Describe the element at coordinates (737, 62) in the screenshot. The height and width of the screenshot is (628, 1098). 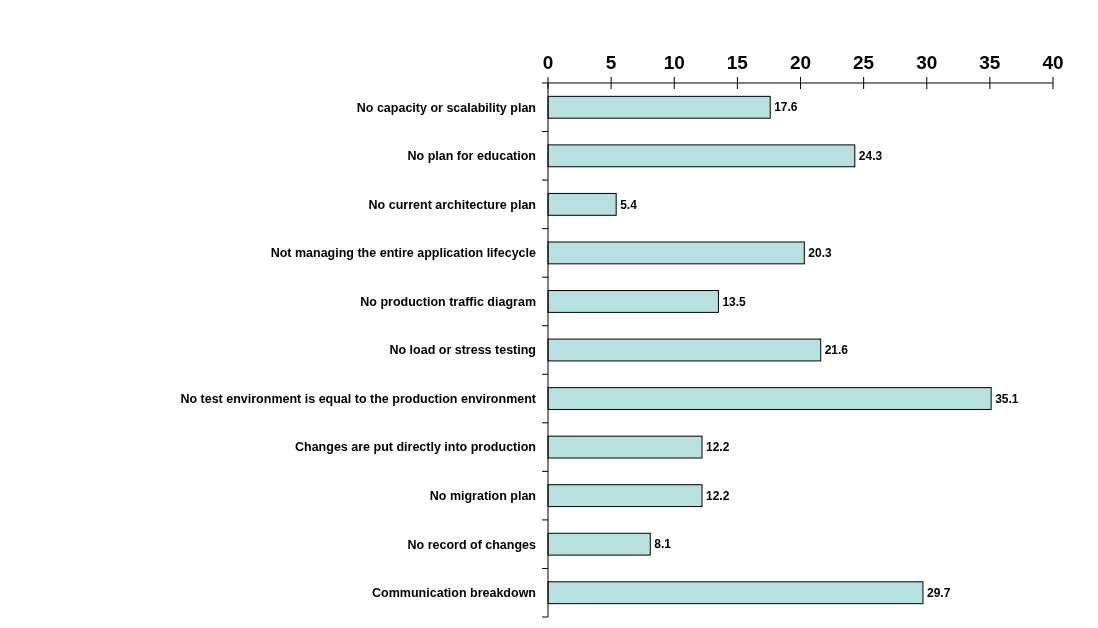
I see `x-tick-label: 15` at that location.